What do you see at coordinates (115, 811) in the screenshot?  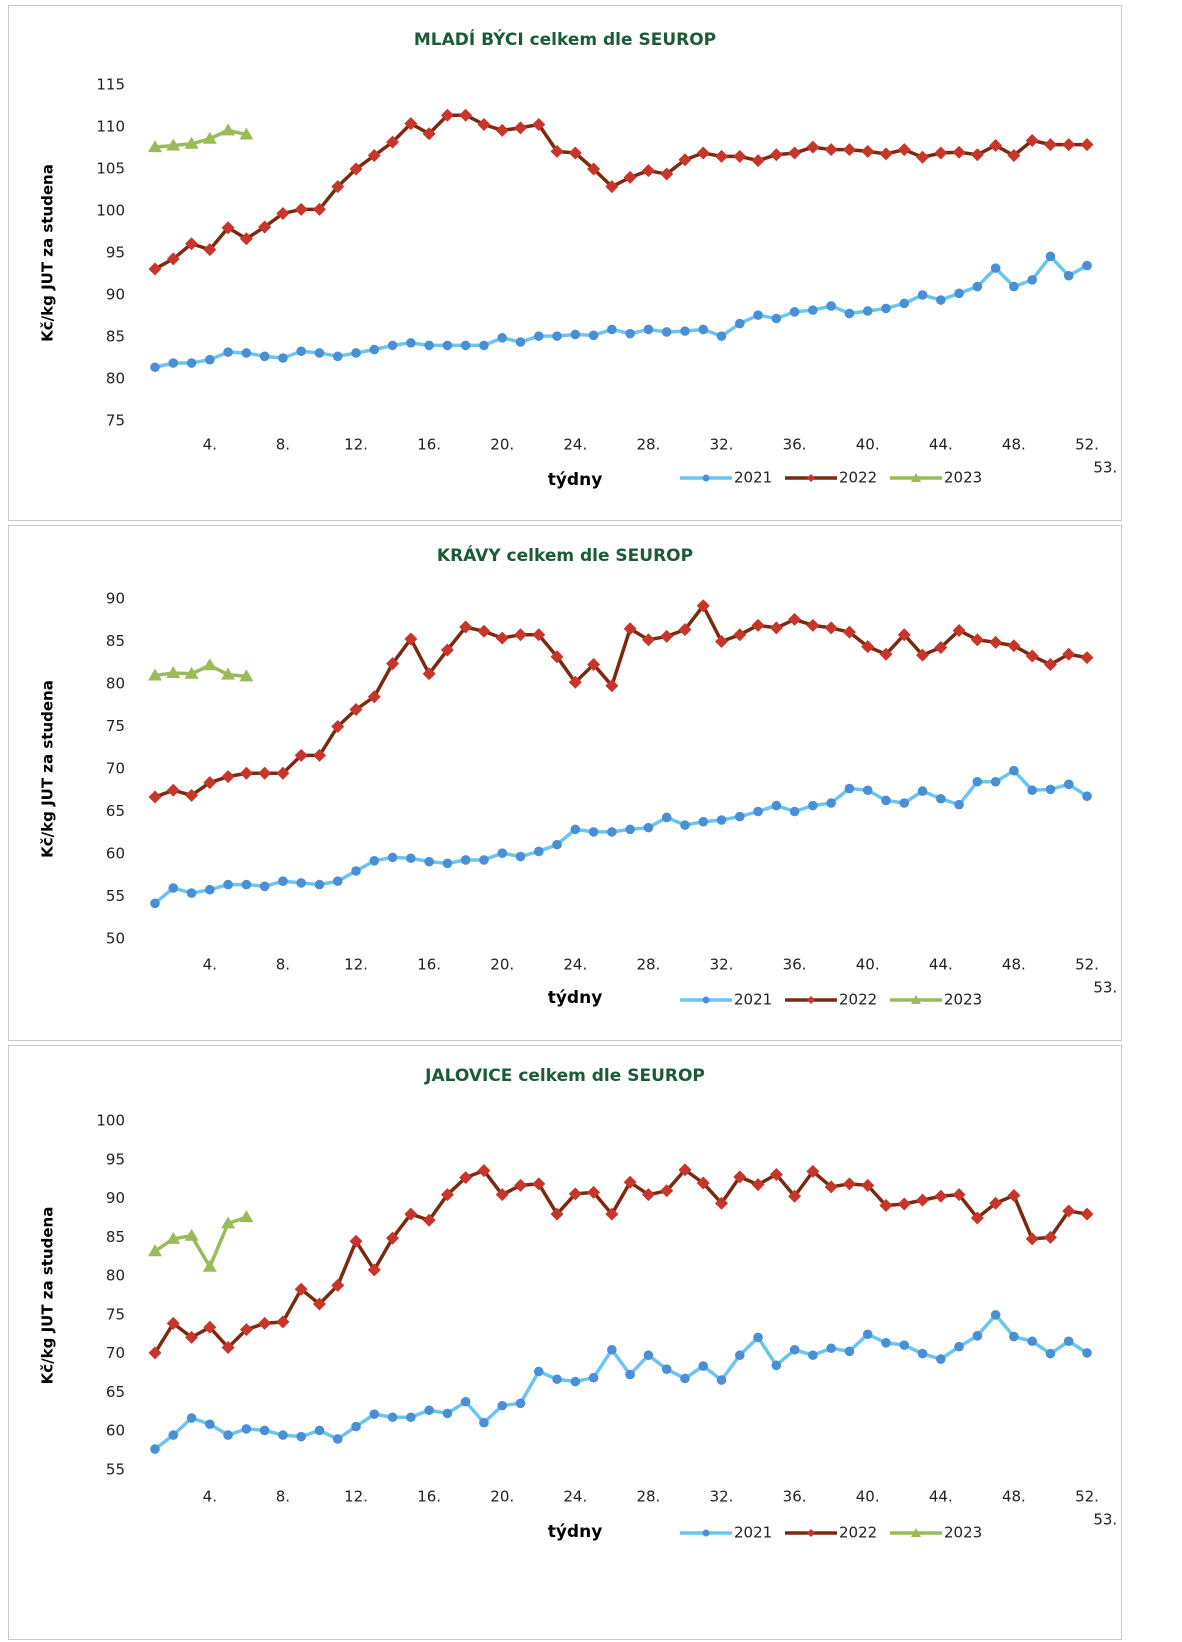 I see `y-tick-label: 65` at bounding box center [115, 811].